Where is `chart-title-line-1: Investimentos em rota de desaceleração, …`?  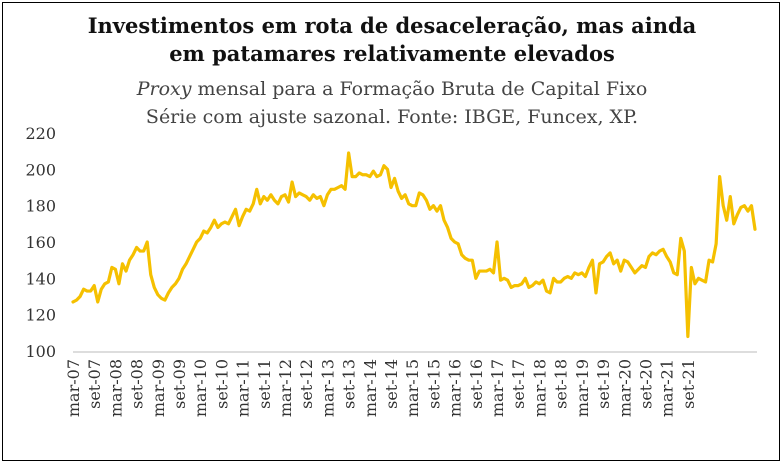 chart-title-line-1: Investimentos em rota de desaceleração, … is located at coordinates (392, 25).